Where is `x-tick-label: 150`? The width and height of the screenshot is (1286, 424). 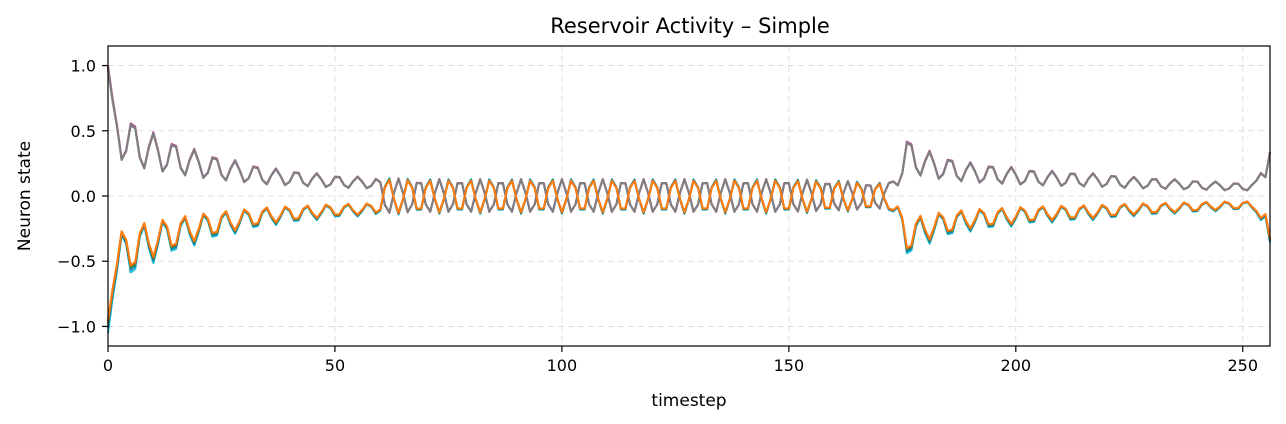 x-tick-label: 150 is located at coordinates (789, 365).